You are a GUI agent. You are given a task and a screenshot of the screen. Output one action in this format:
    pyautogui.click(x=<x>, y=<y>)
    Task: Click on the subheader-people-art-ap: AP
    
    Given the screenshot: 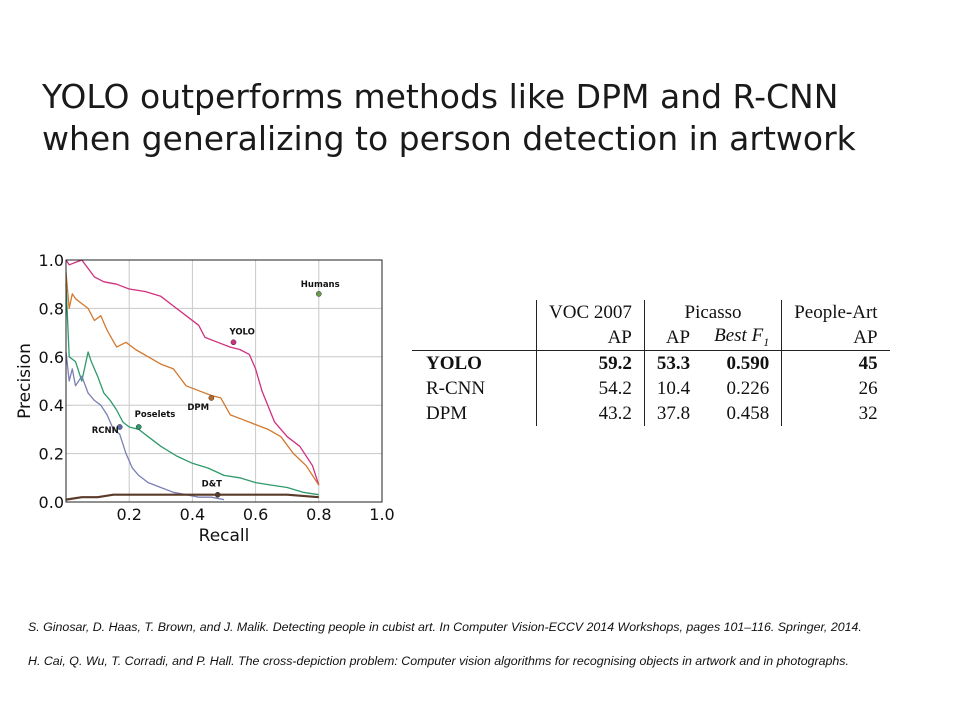 What is the action you would take?
    pyautogui.click(x=835, y=338)
    